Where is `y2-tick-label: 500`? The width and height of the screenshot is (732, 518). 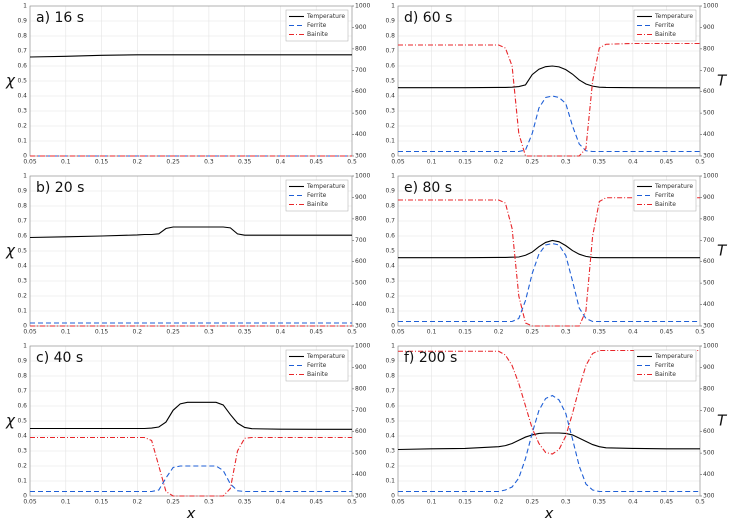 y2-tick-label: 500 is located at coordinates (361, 283).